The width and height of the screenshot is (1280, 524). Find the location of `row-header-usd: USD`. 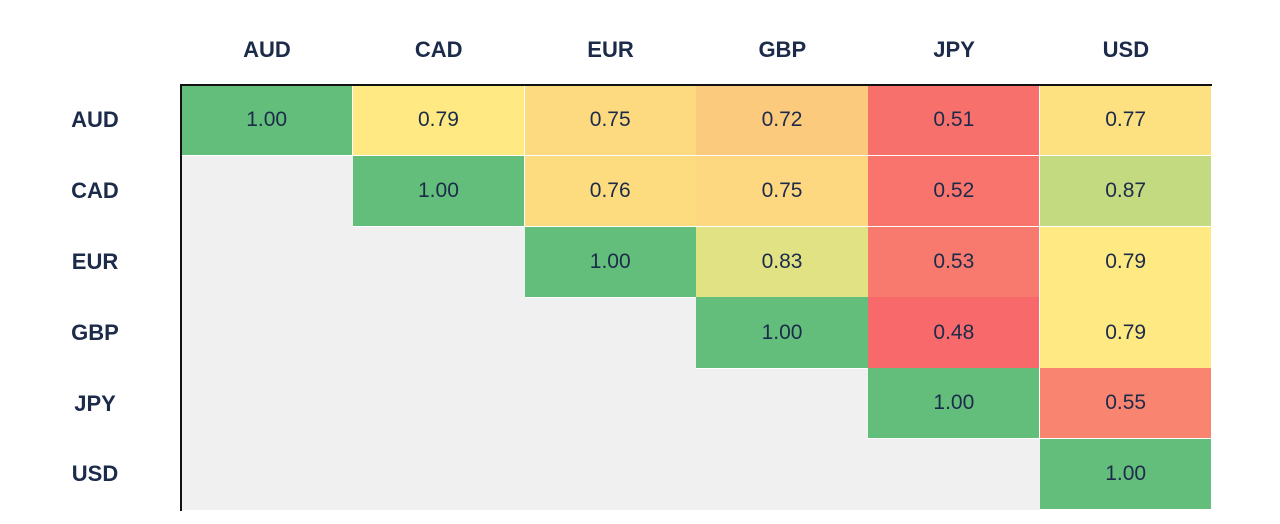

row-header-usd: USD is located at coordinates (95, 474).